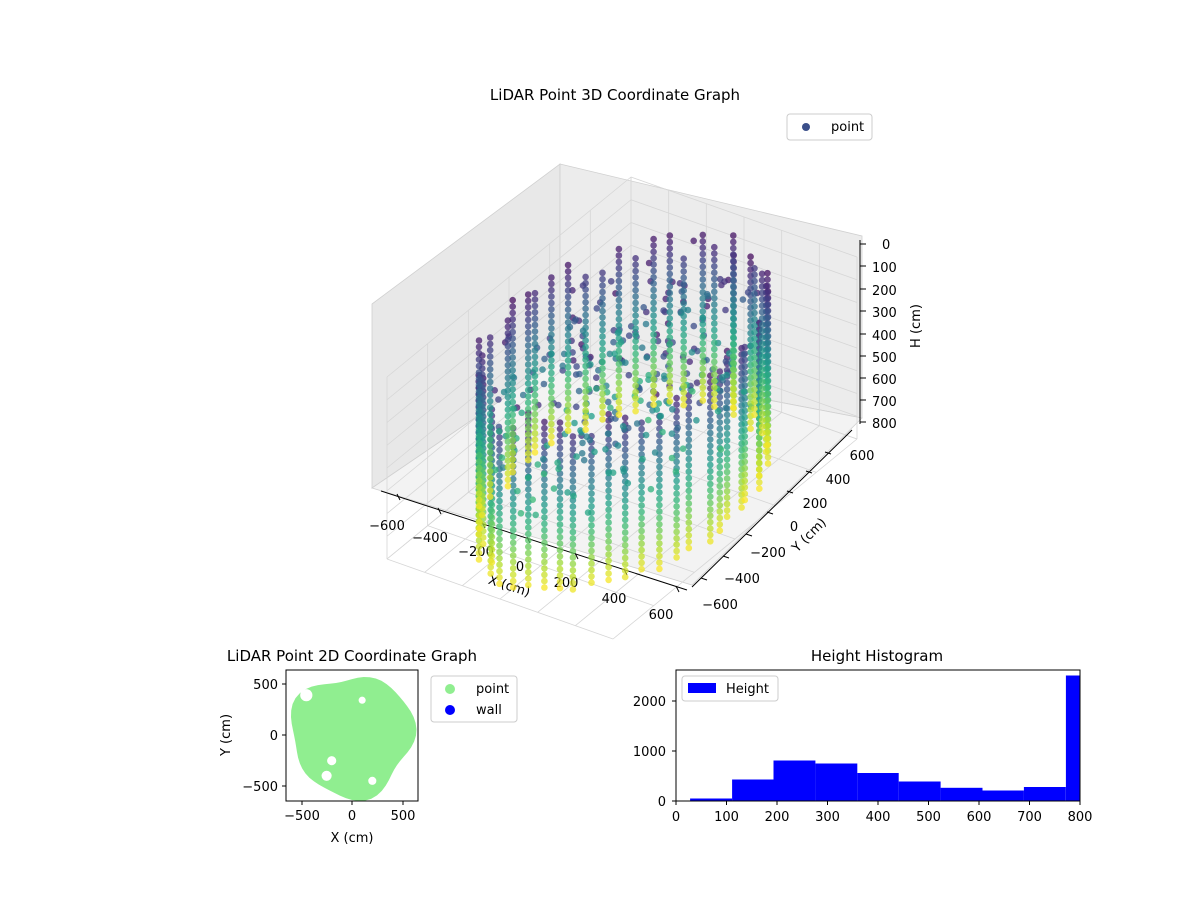  Describe the element at coordinates (829, 127) in the screenshot. I see `legend-3d: point` at that location.